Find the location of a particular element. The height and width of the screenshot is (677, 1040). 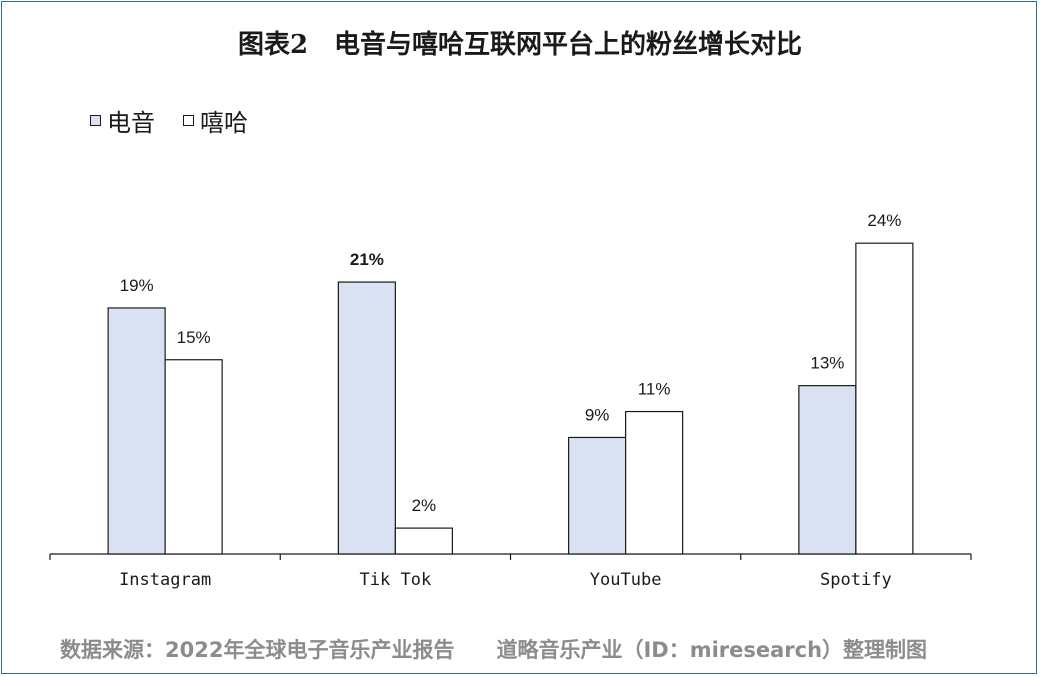

data-label-hiphop-2: 11% is located at coordinates (654, 389).